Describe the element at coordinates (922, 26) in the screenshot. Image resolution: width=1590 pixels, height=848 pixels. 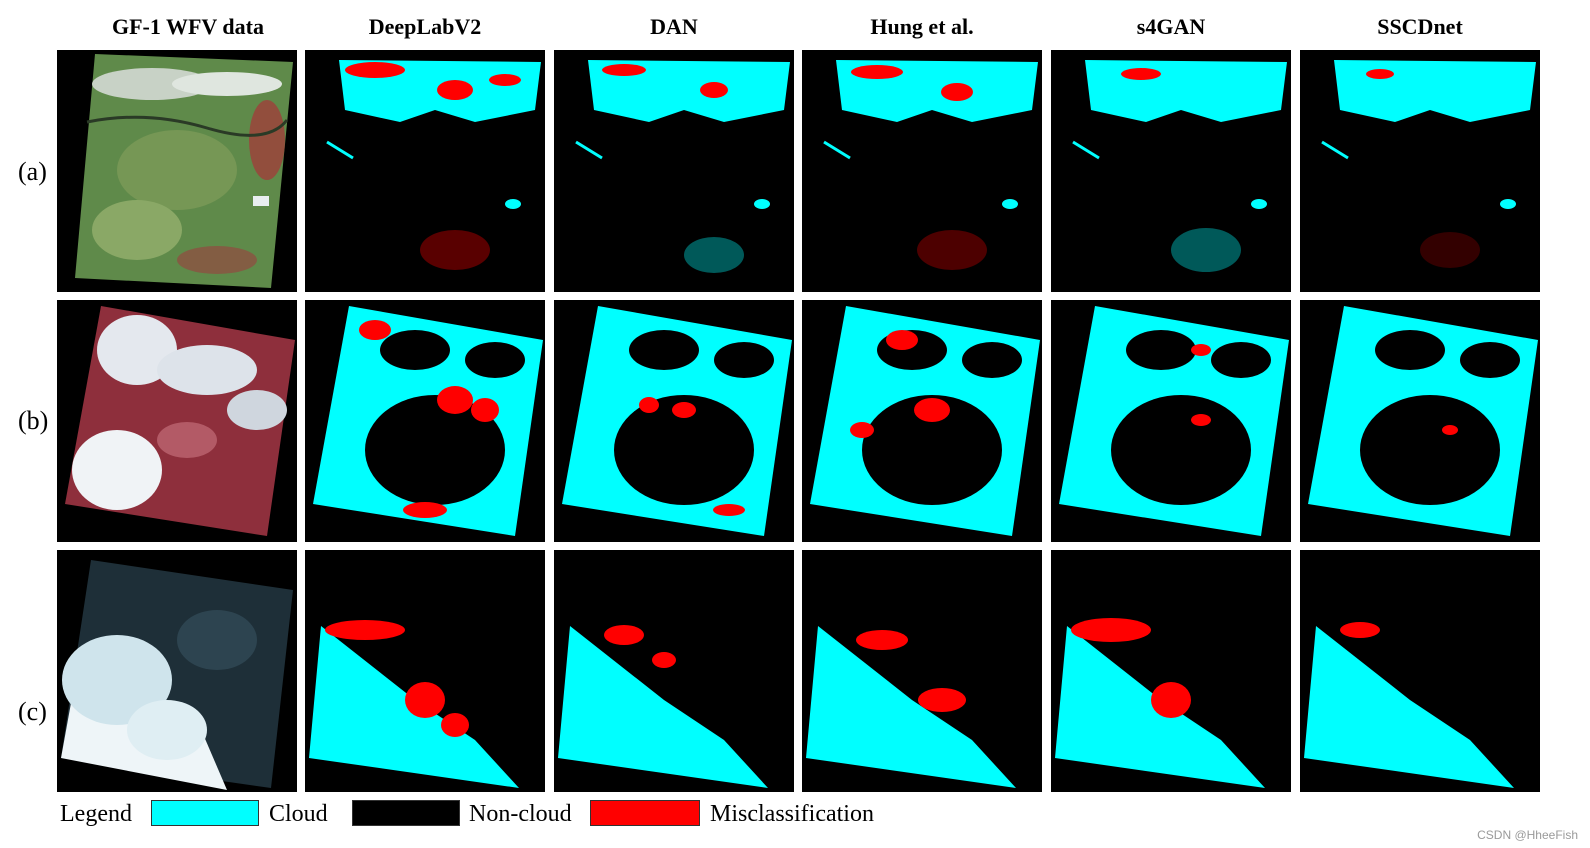
I see `column-header-hung: Hung et al.` at that location.